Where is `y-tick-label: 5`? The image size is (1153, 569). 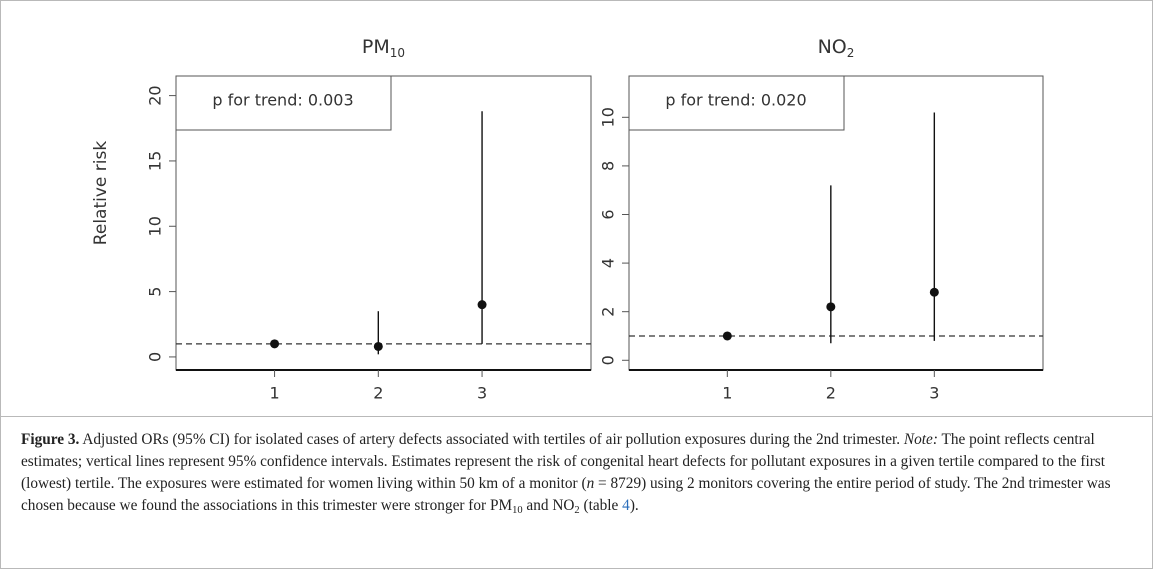
y-tick-label: 5 is located at coordinates (155, 292).